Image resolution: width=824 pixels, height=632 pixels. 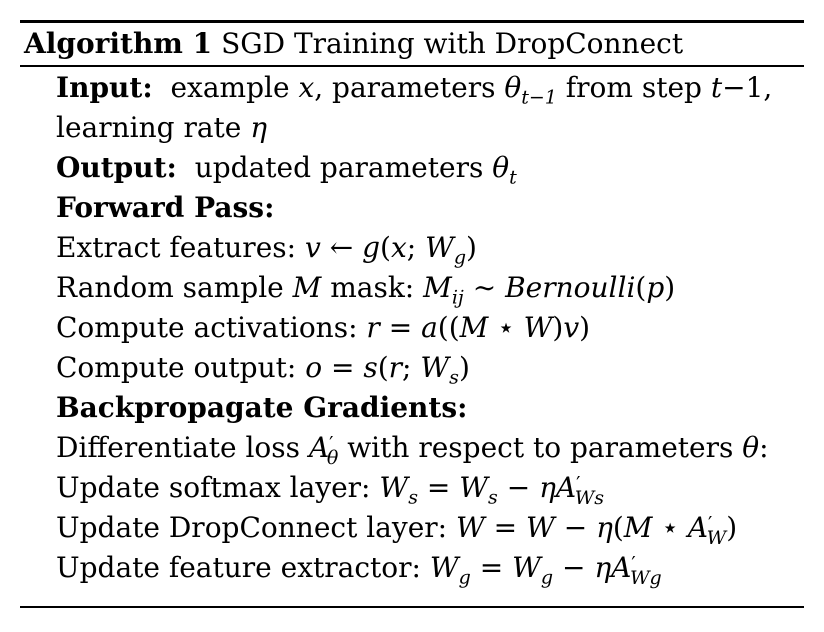 What do you see at coordinates (436, 208) in the screenshot?
I see `forward-pass-heading: Forward Pass:` at bounding box center [436, 208].